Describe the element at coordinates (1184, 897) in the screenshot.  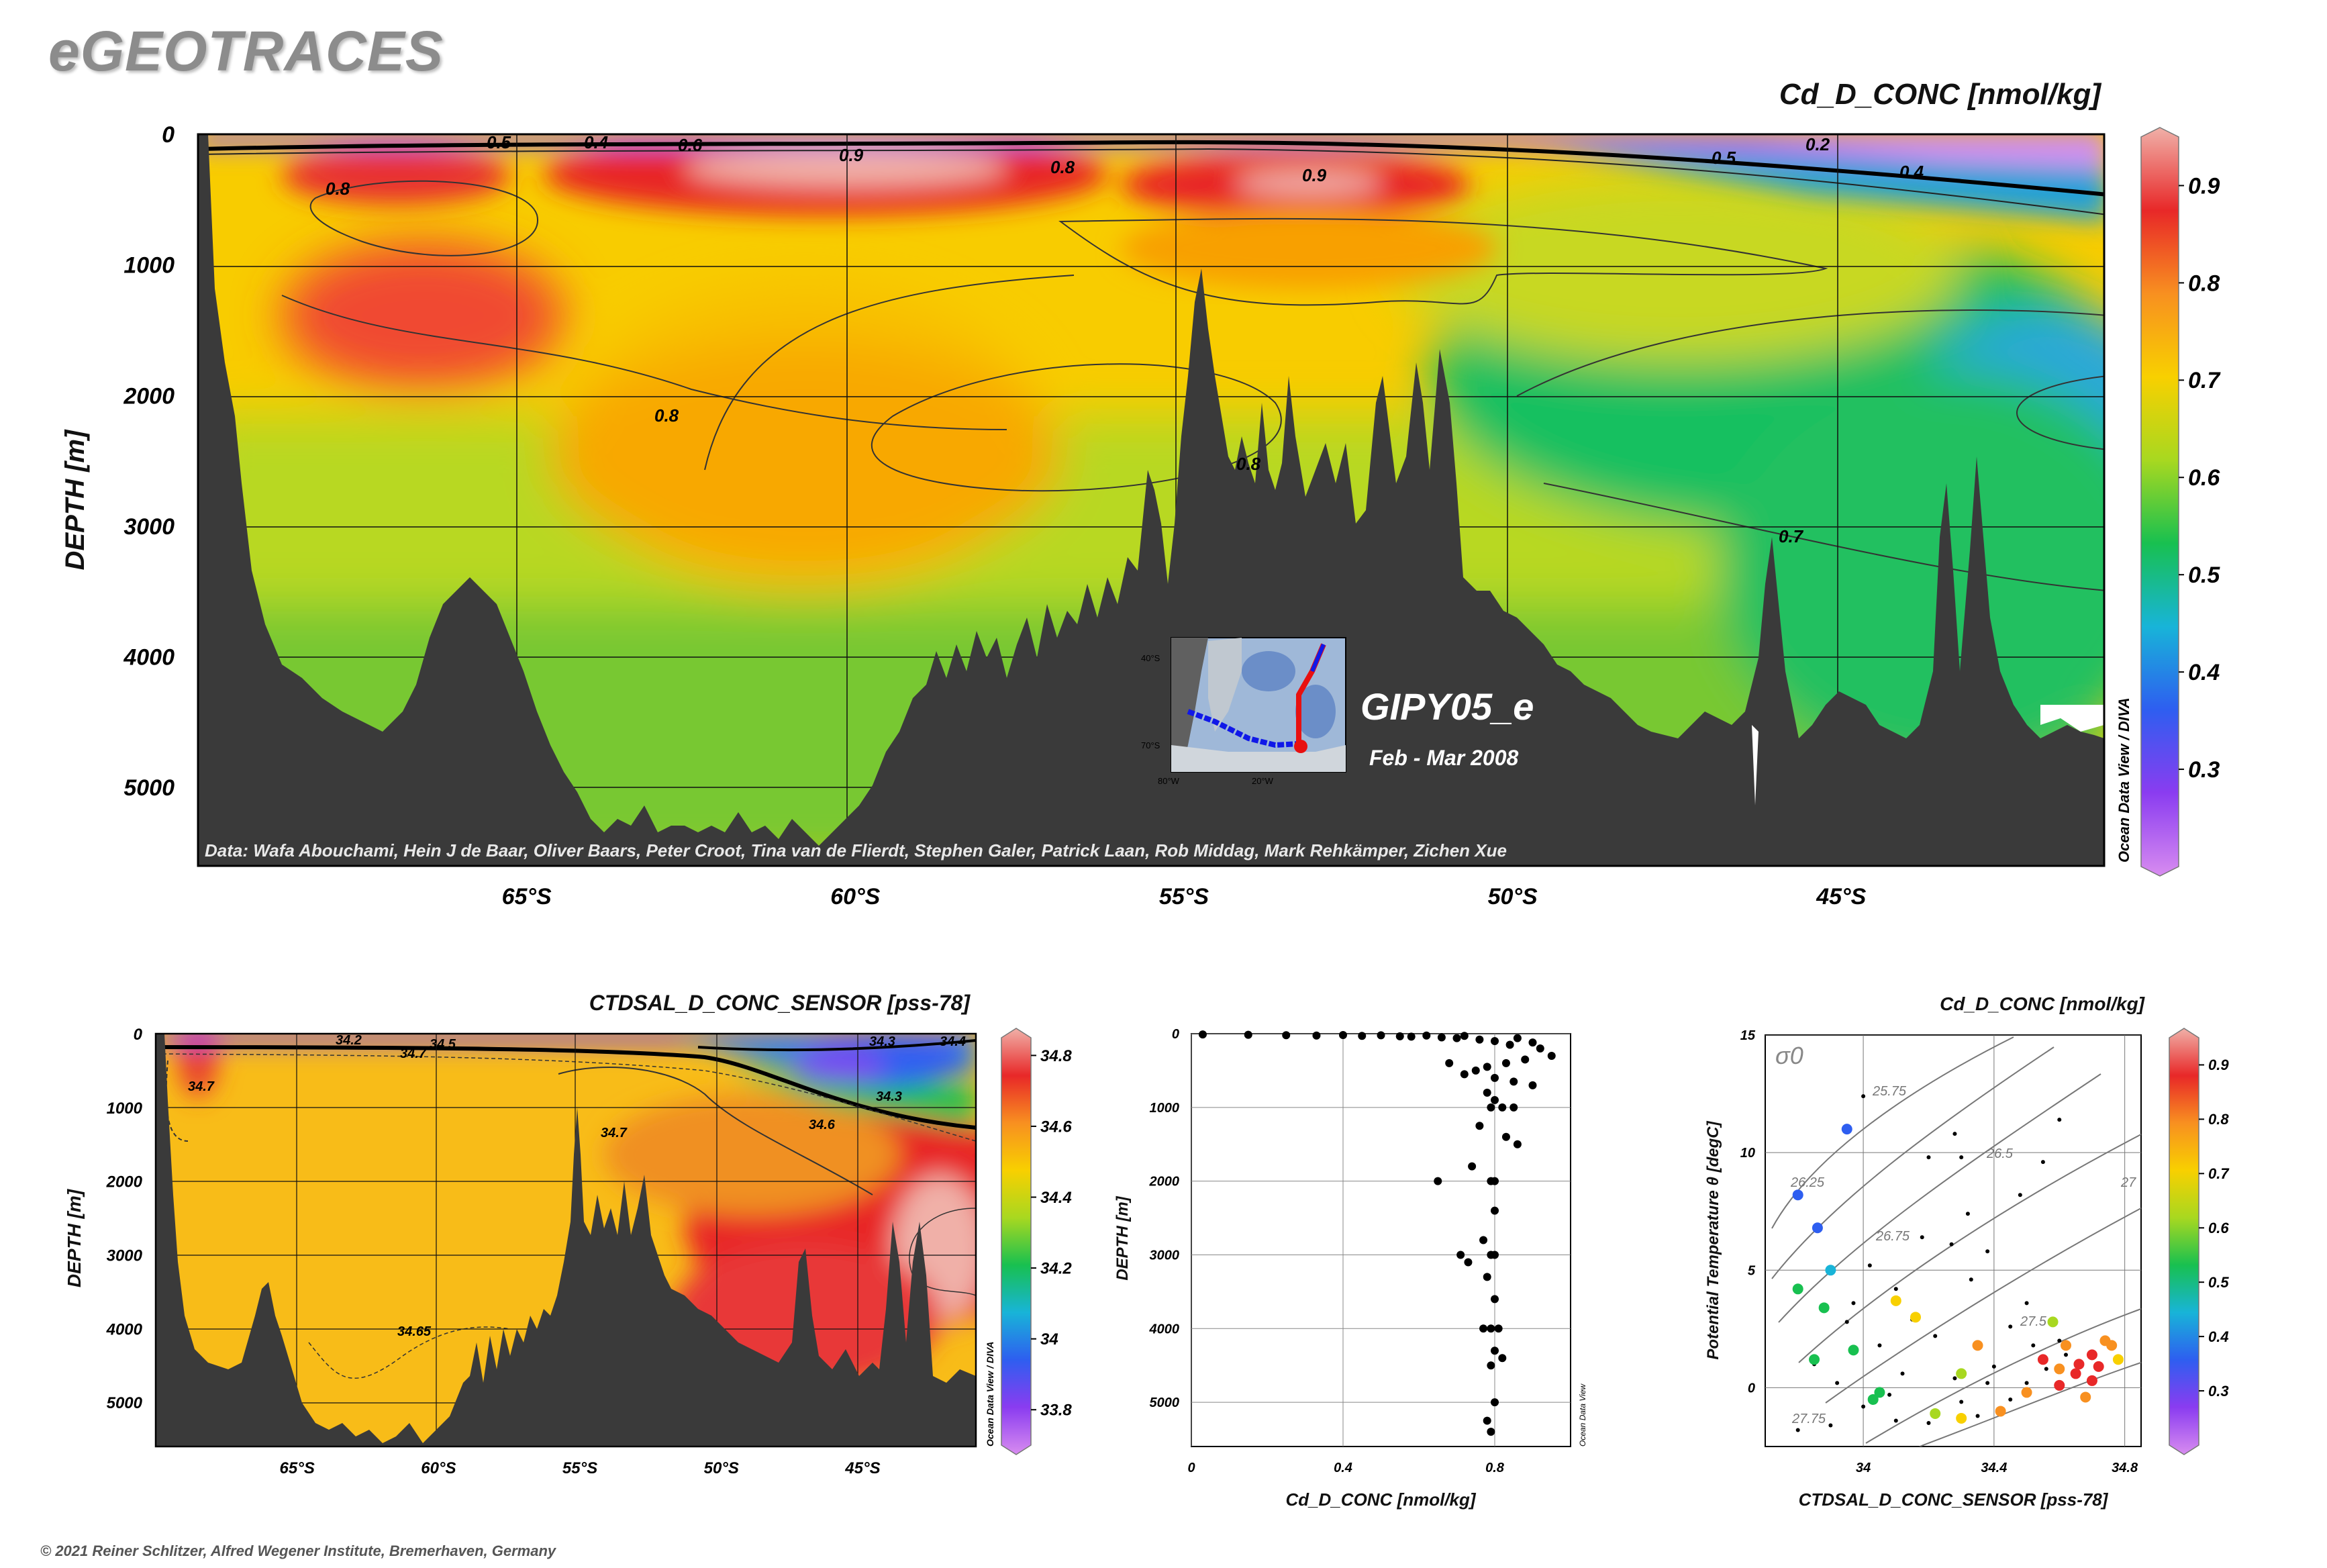
I see `cd-xtick-label: 55°S` at that location.